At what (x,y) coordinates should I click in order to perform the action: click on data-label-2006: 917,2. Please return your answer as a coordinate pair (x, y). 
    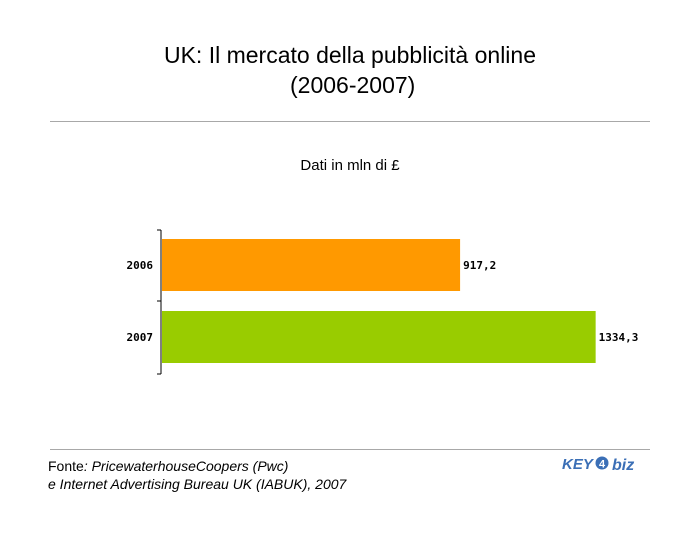
    Looking at the image, I should click on (479, 265).